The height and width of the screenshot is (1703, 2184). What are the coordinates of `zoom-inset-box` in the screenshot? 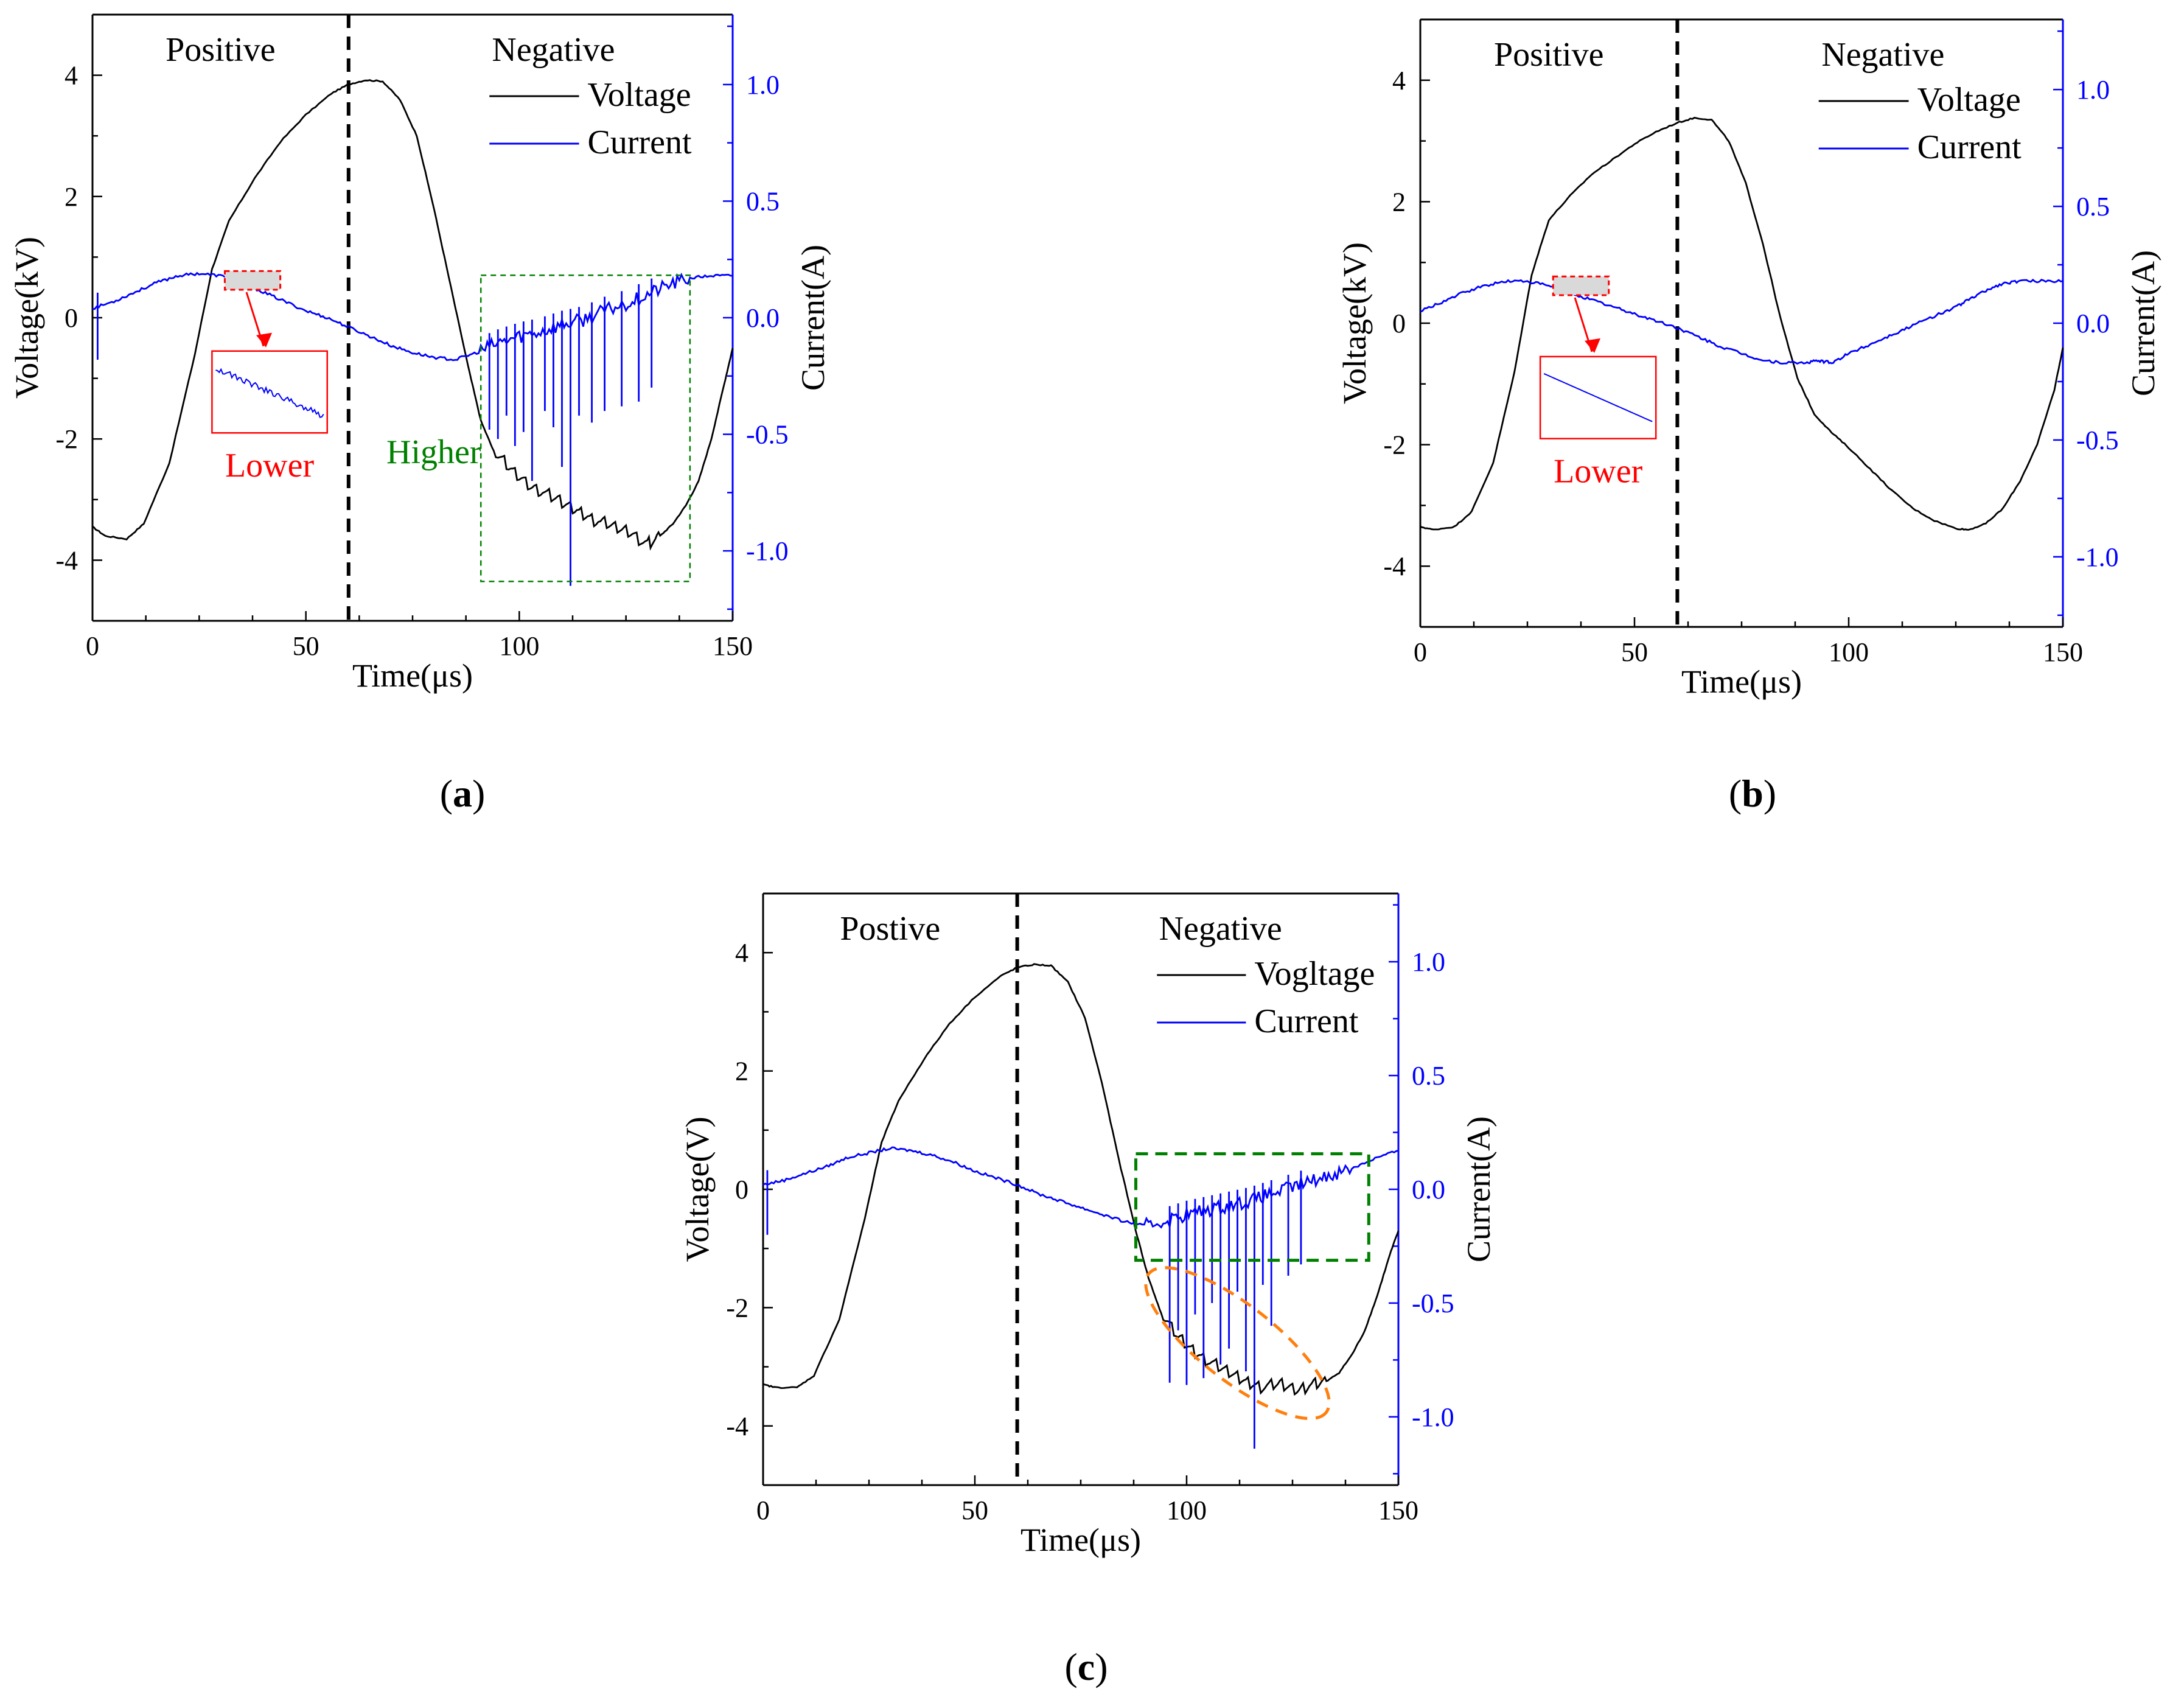 It's located at (269, 392).